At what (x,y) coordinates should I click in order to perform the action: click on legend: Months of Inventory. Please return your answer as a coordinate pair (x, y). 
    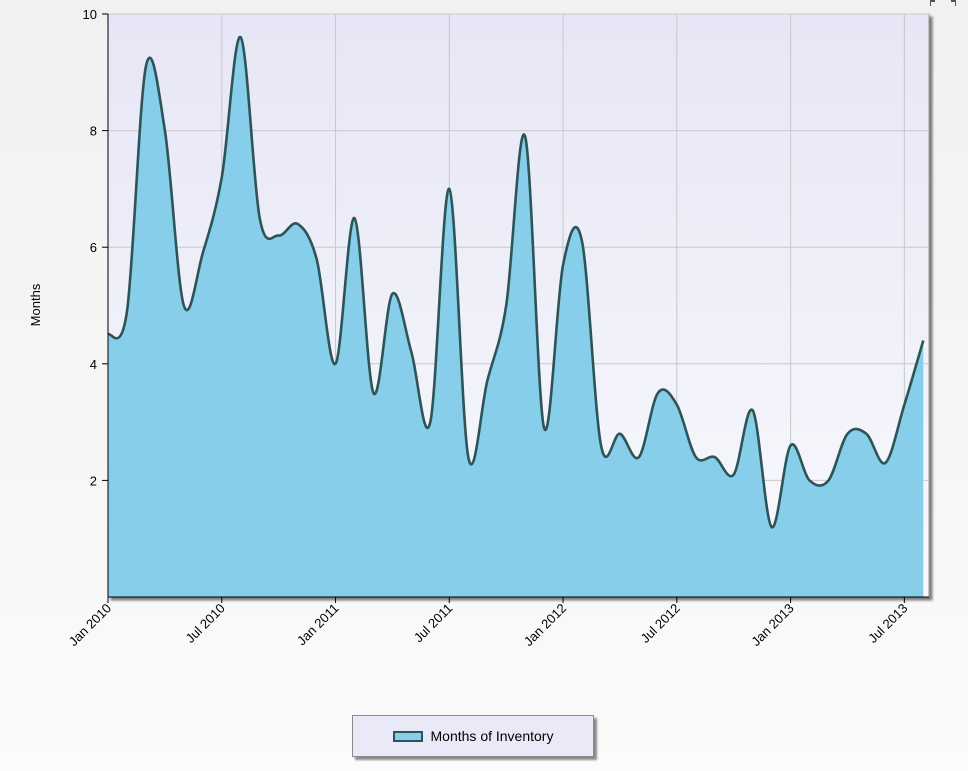
    Looking at the image, I should click on (473, 736).